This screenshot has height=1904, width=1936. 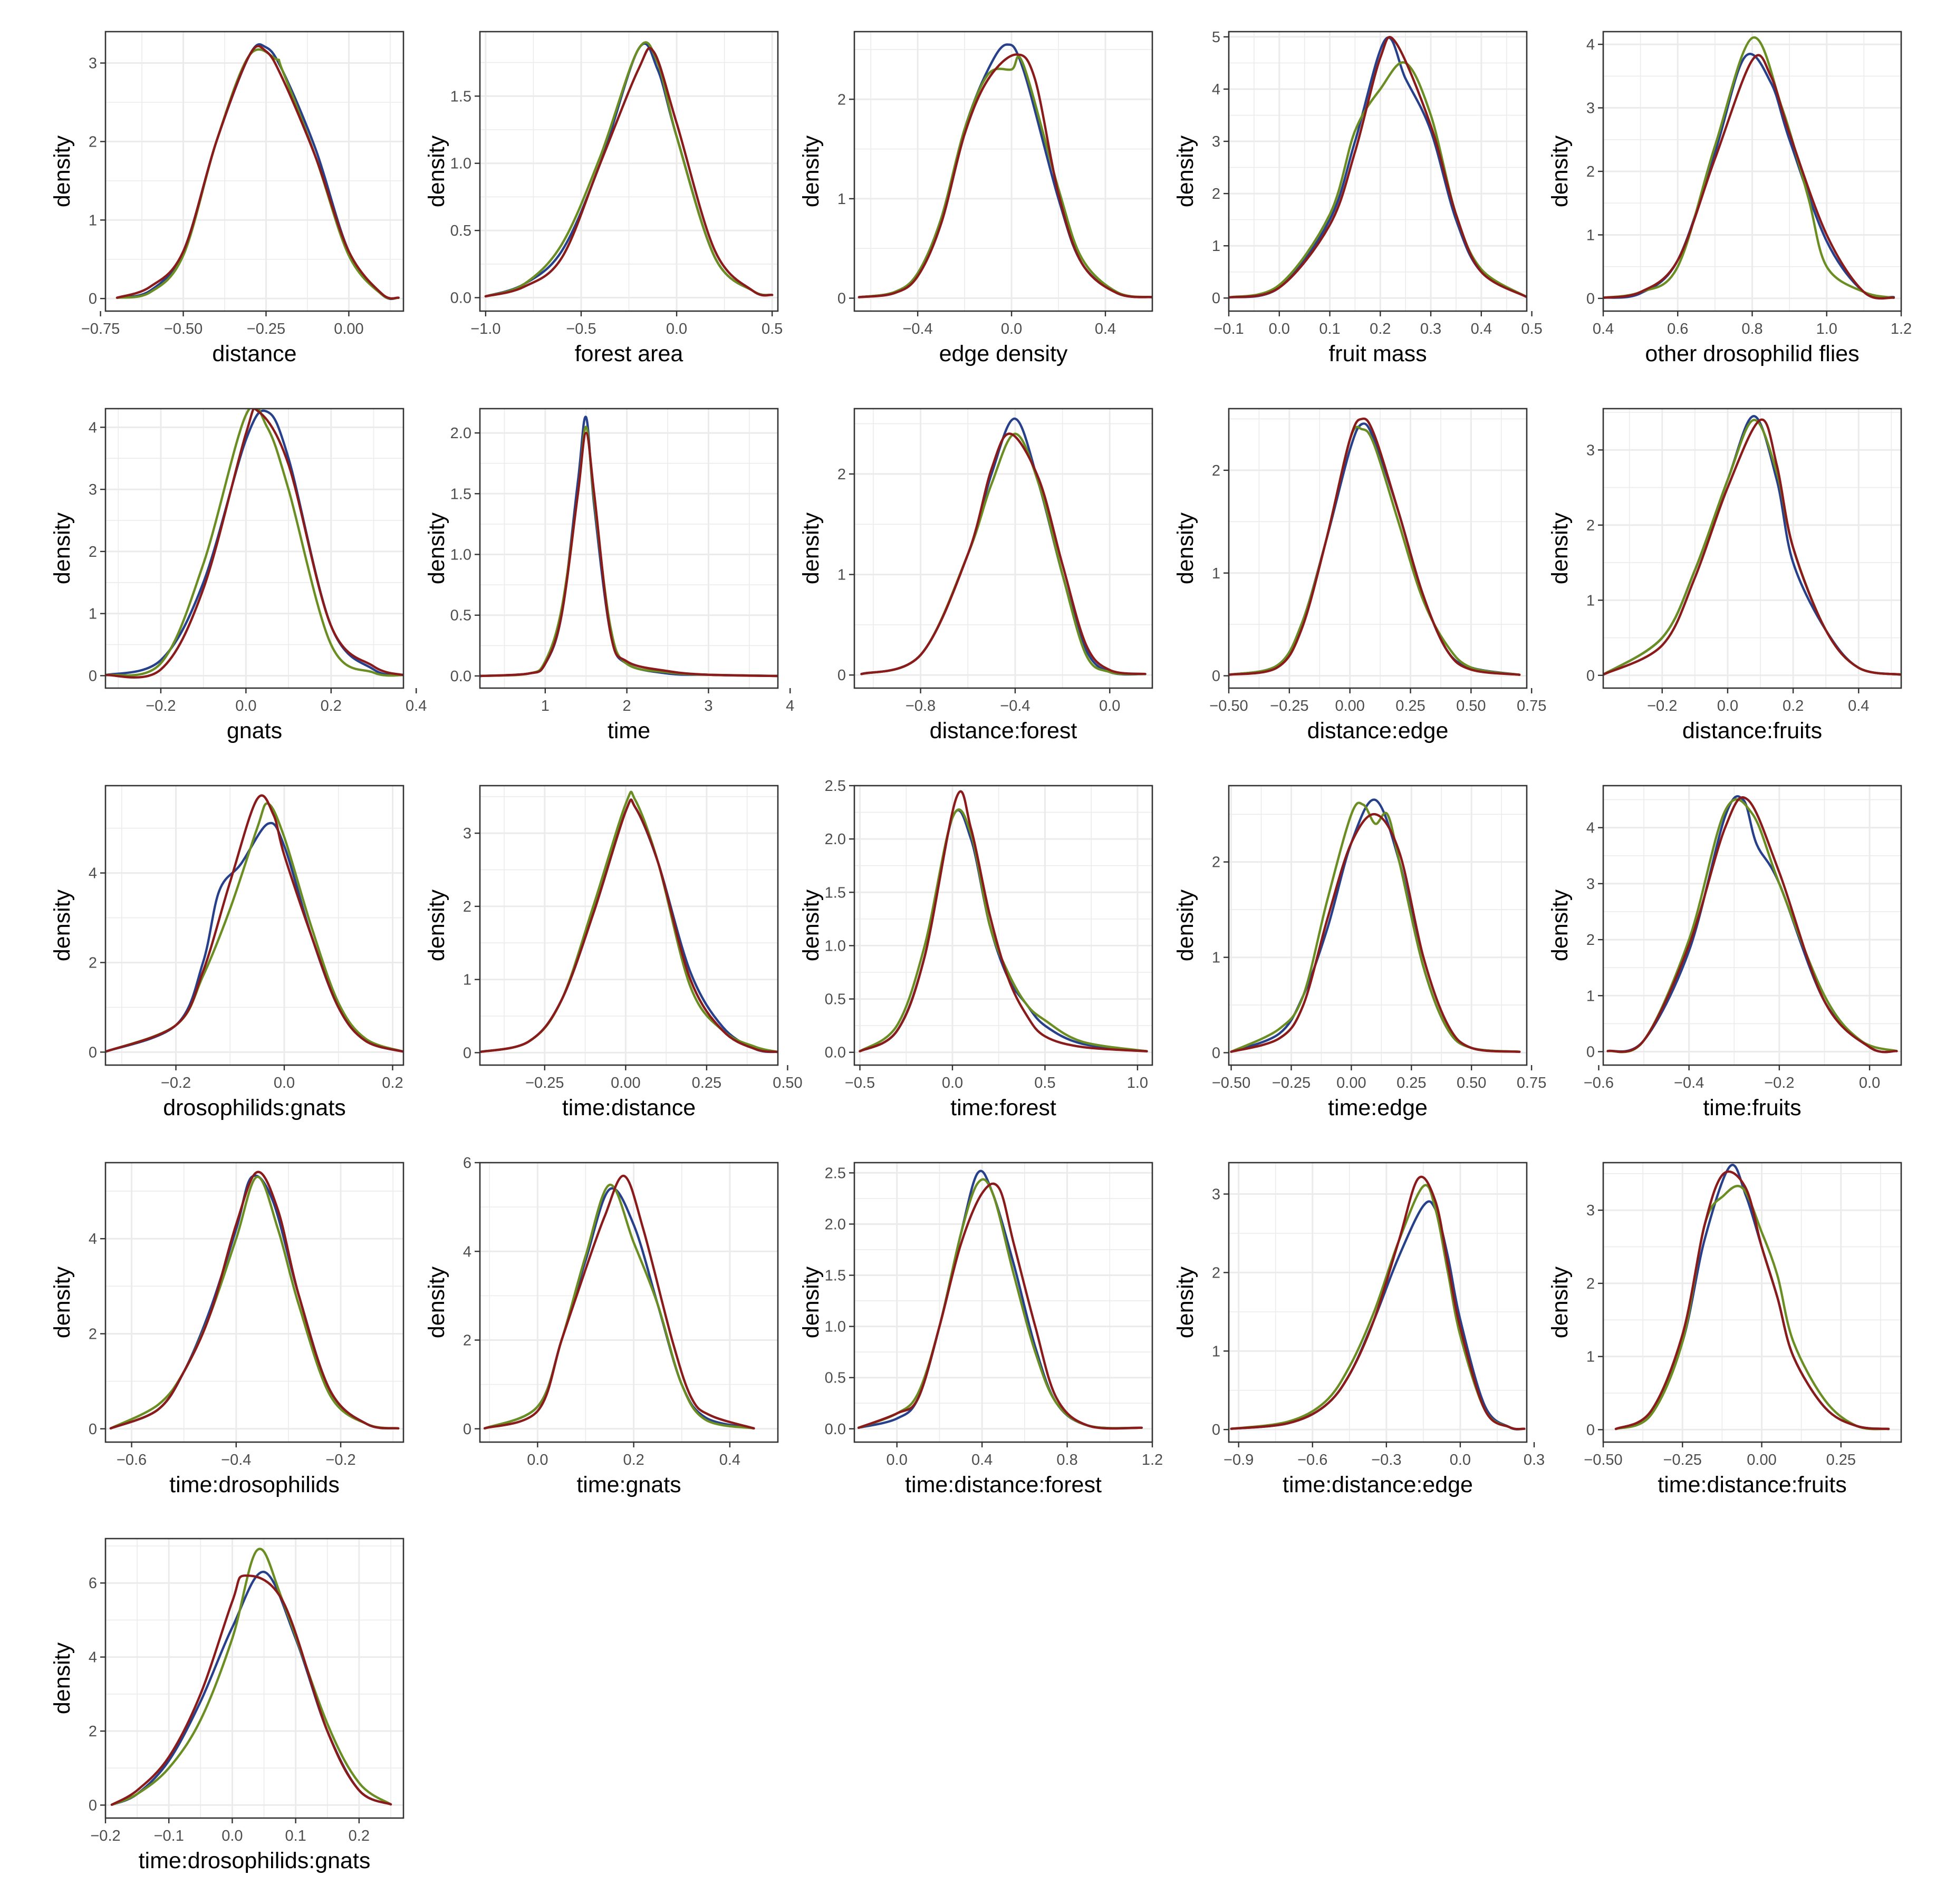 I want to click on density-panel: −0.75 −0.50 −0.25 0.00 0 1 2 3 distance density, so click(x=227, y=198).